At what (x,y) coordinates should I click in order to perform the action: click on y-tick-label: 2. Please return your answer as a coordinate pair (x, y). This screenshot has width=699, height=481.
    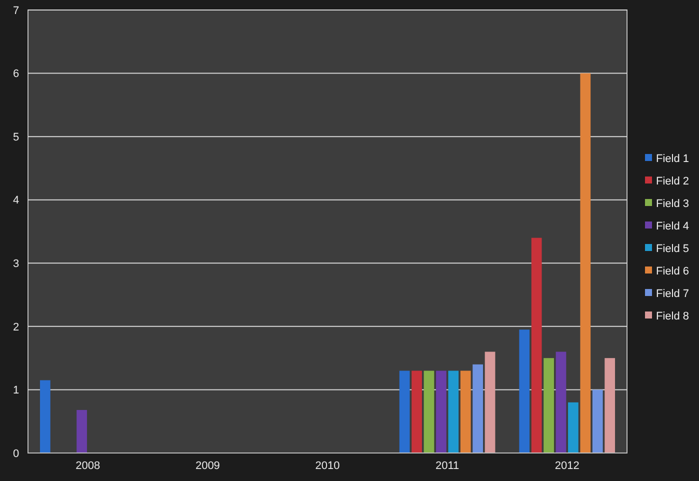
    Looking at the image, I should click on (16, 327).